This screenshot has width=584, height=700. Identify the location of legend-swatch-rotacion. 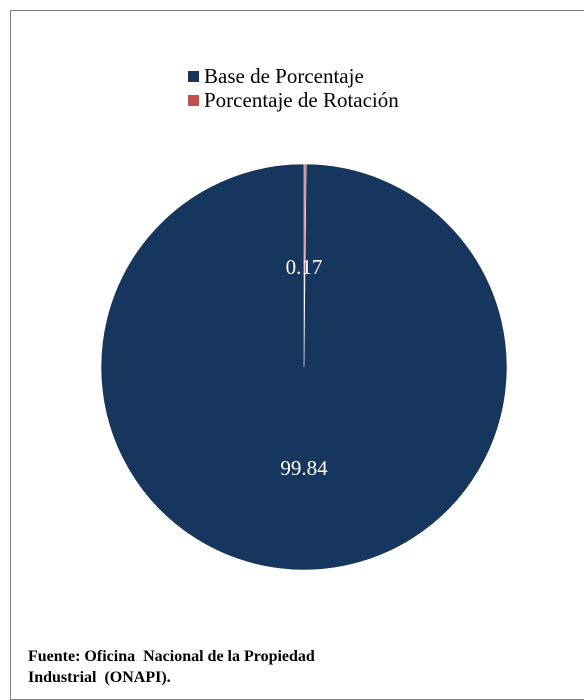
(193, 100).